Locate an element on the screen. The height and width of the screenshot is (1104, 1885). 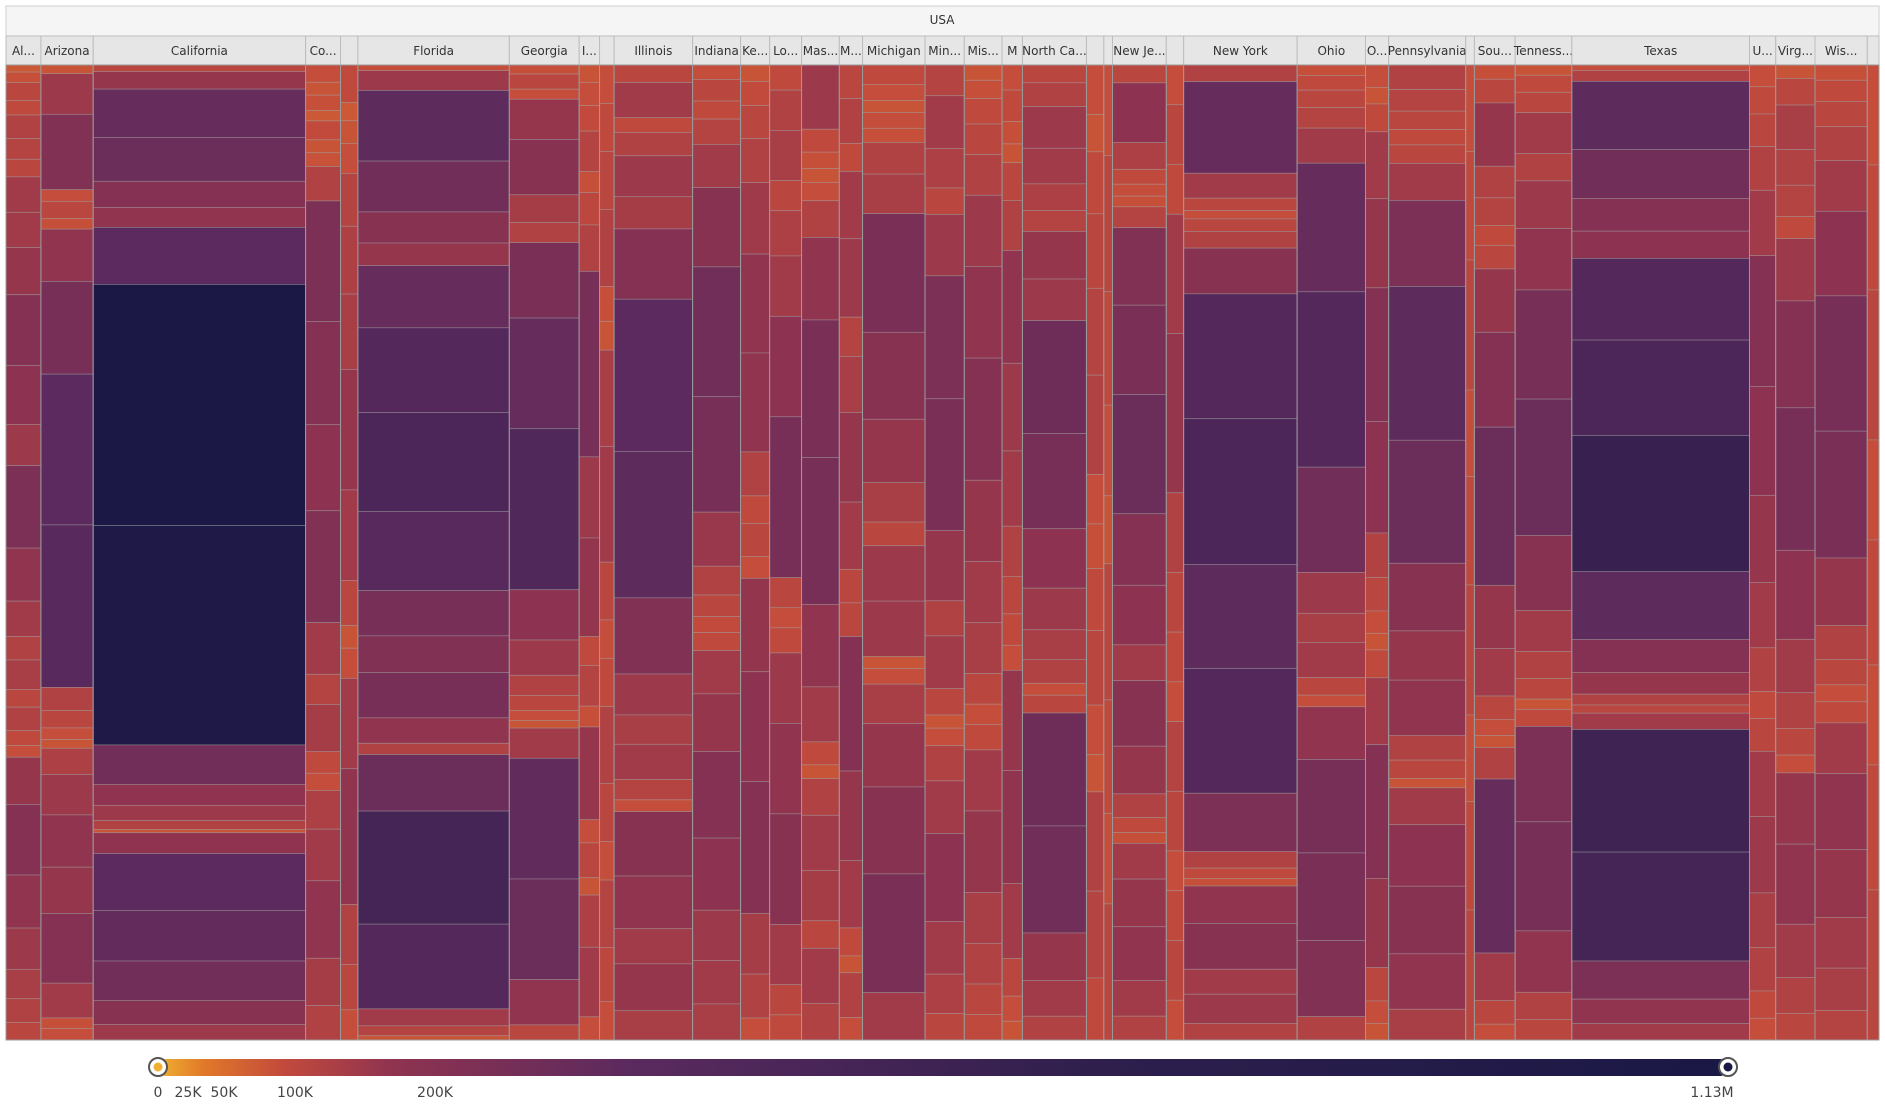
state-group: Ohio is located at coordinates (1331, 538).